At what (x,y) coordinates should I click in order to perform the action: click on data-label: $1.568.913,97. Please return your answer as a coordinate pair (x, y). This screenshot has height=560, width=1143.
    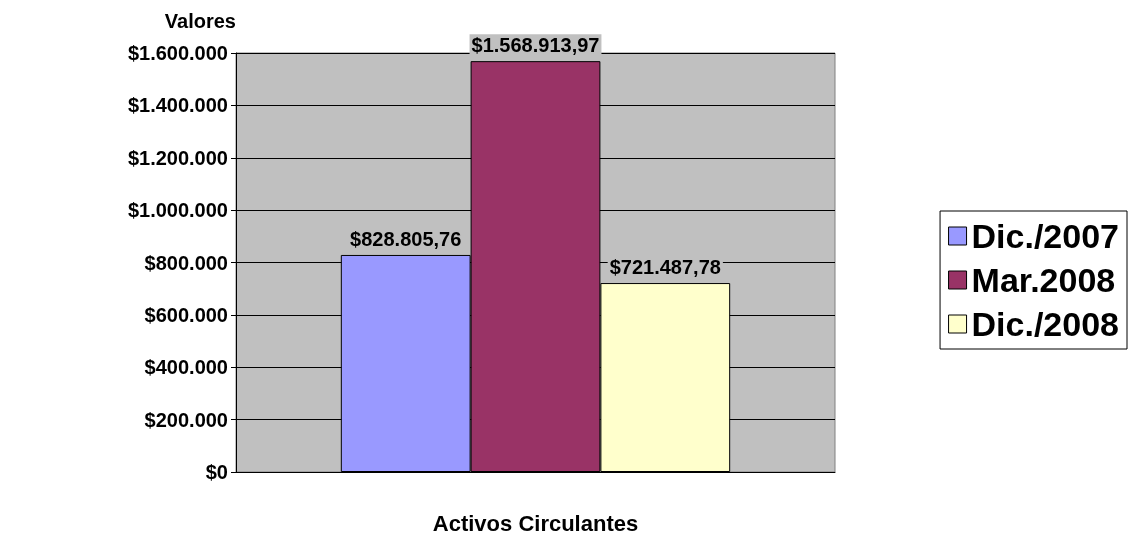
    Looking at the image, I should click on (535, 45).